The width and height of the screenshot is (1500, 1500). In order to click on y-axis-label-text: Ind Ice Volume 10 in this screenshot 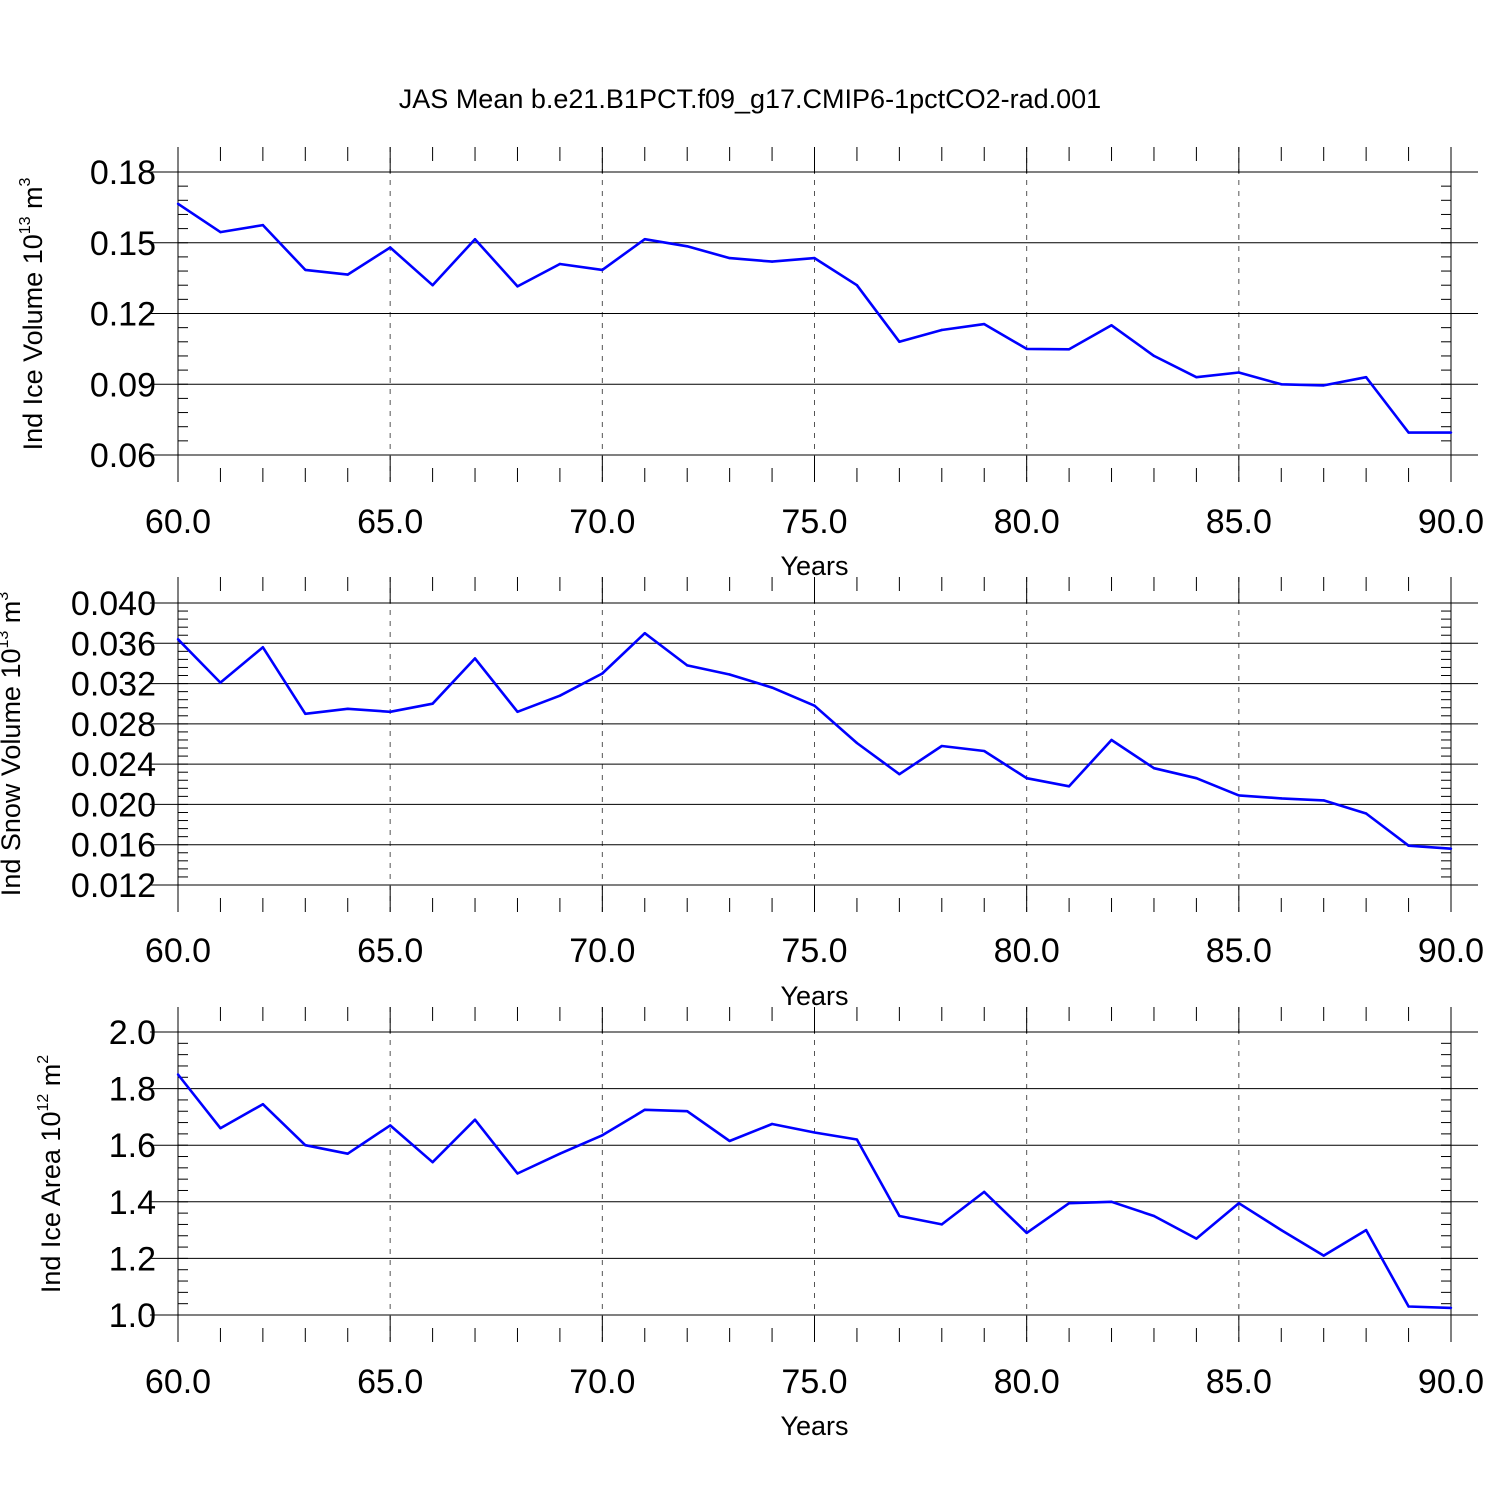, I will do `click(33, 342)`.